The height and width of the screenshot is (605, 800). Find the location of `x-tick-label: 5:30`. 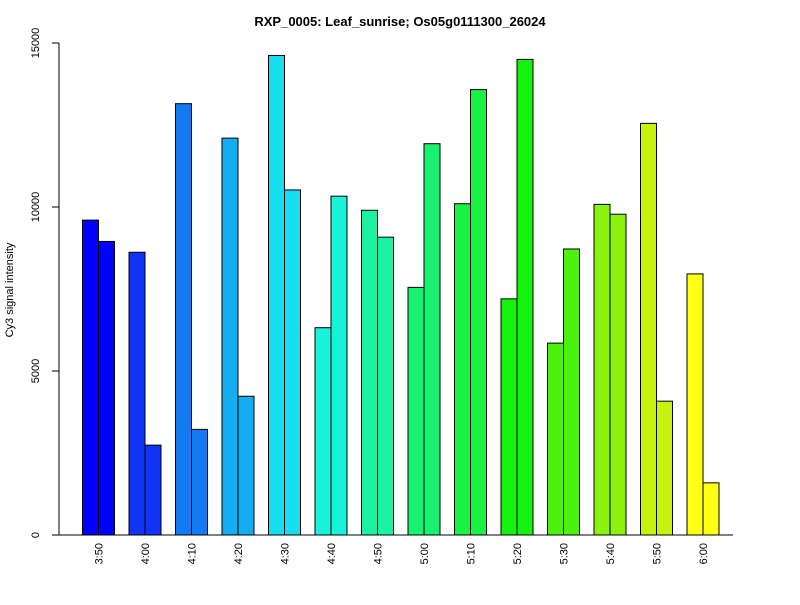

x-tick-label: 5:30 is located at coordinates (565, 553).